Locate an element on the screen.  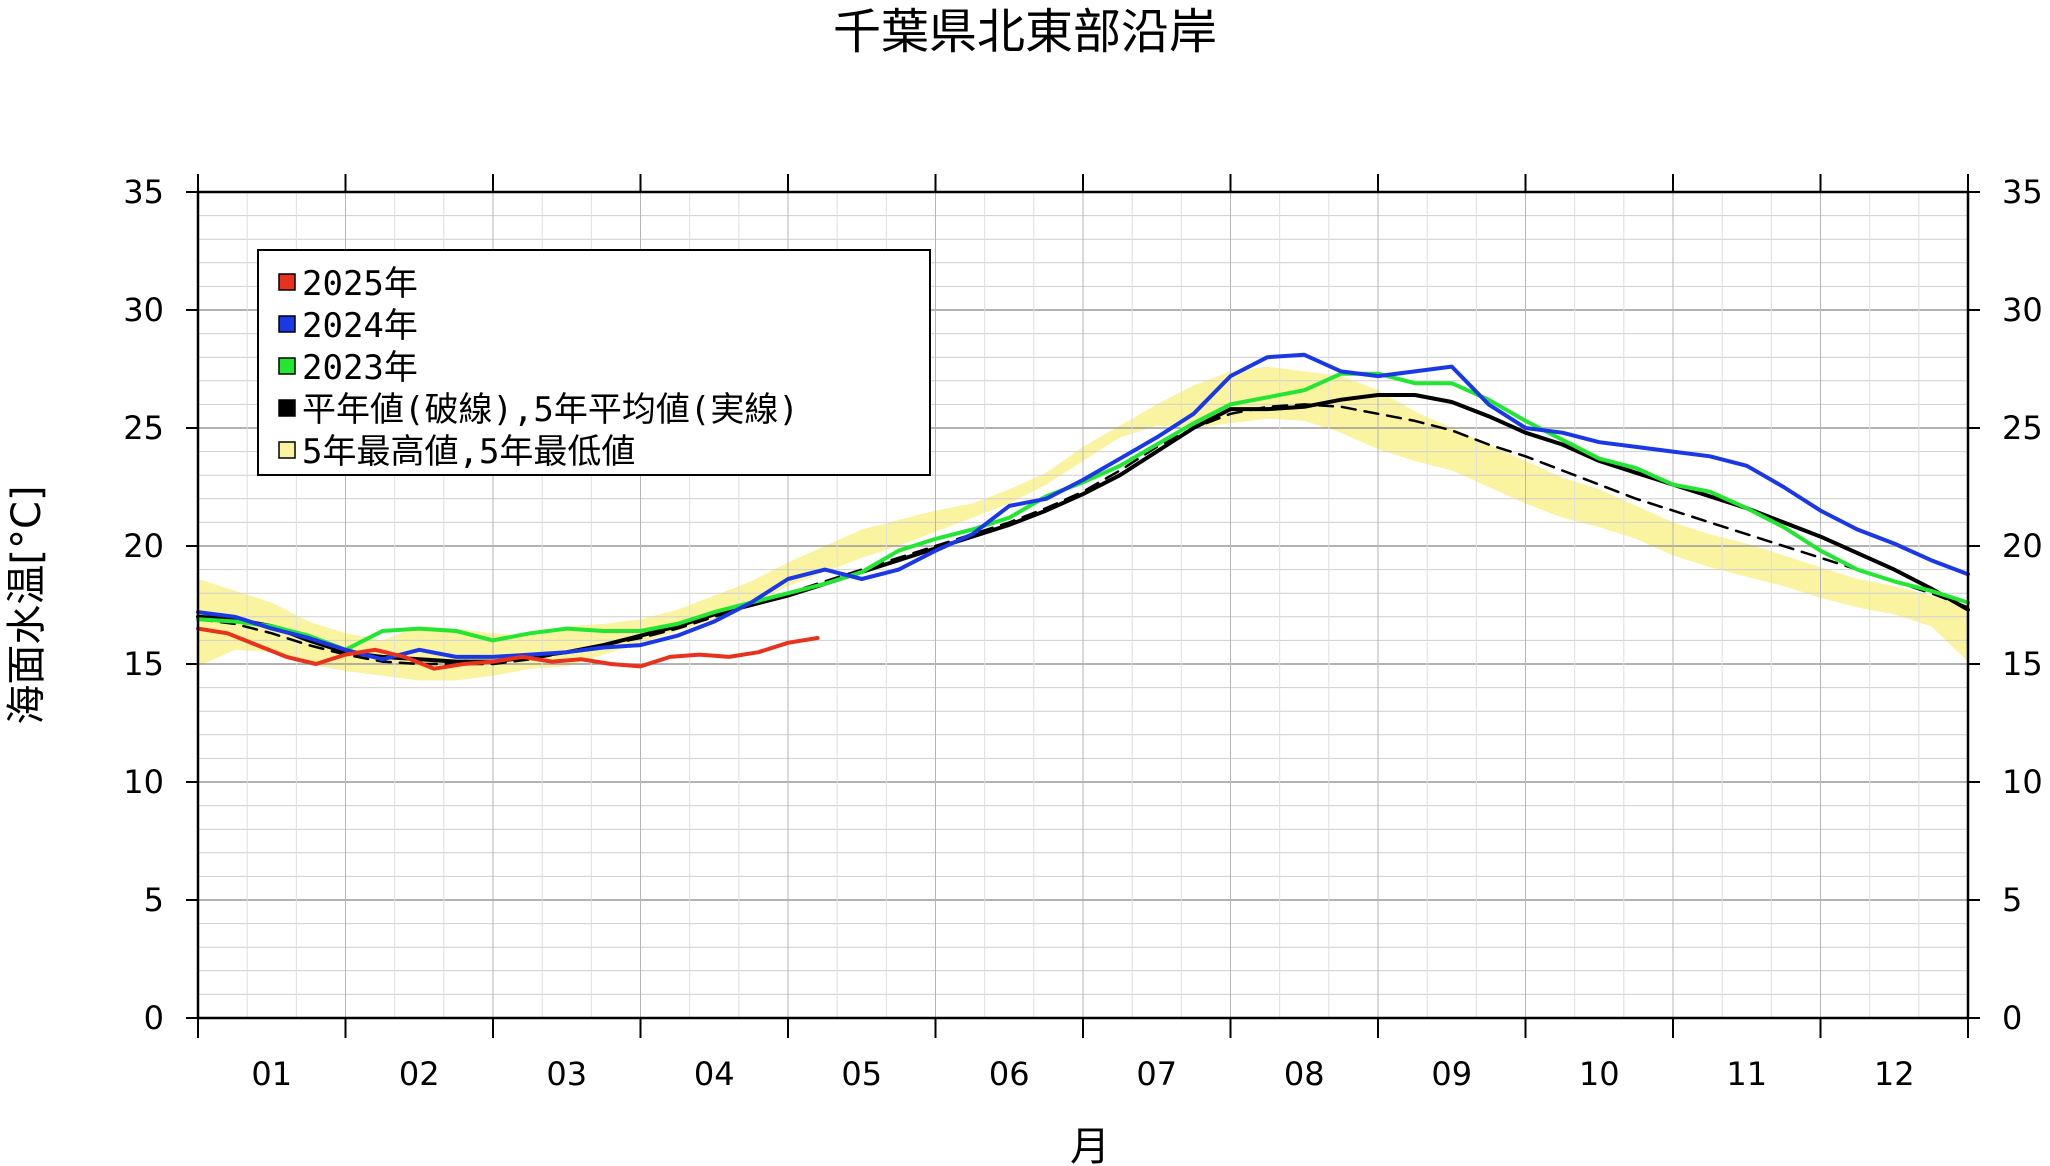
x-tick-label: 11 is located at coordinates (1746, 1074).